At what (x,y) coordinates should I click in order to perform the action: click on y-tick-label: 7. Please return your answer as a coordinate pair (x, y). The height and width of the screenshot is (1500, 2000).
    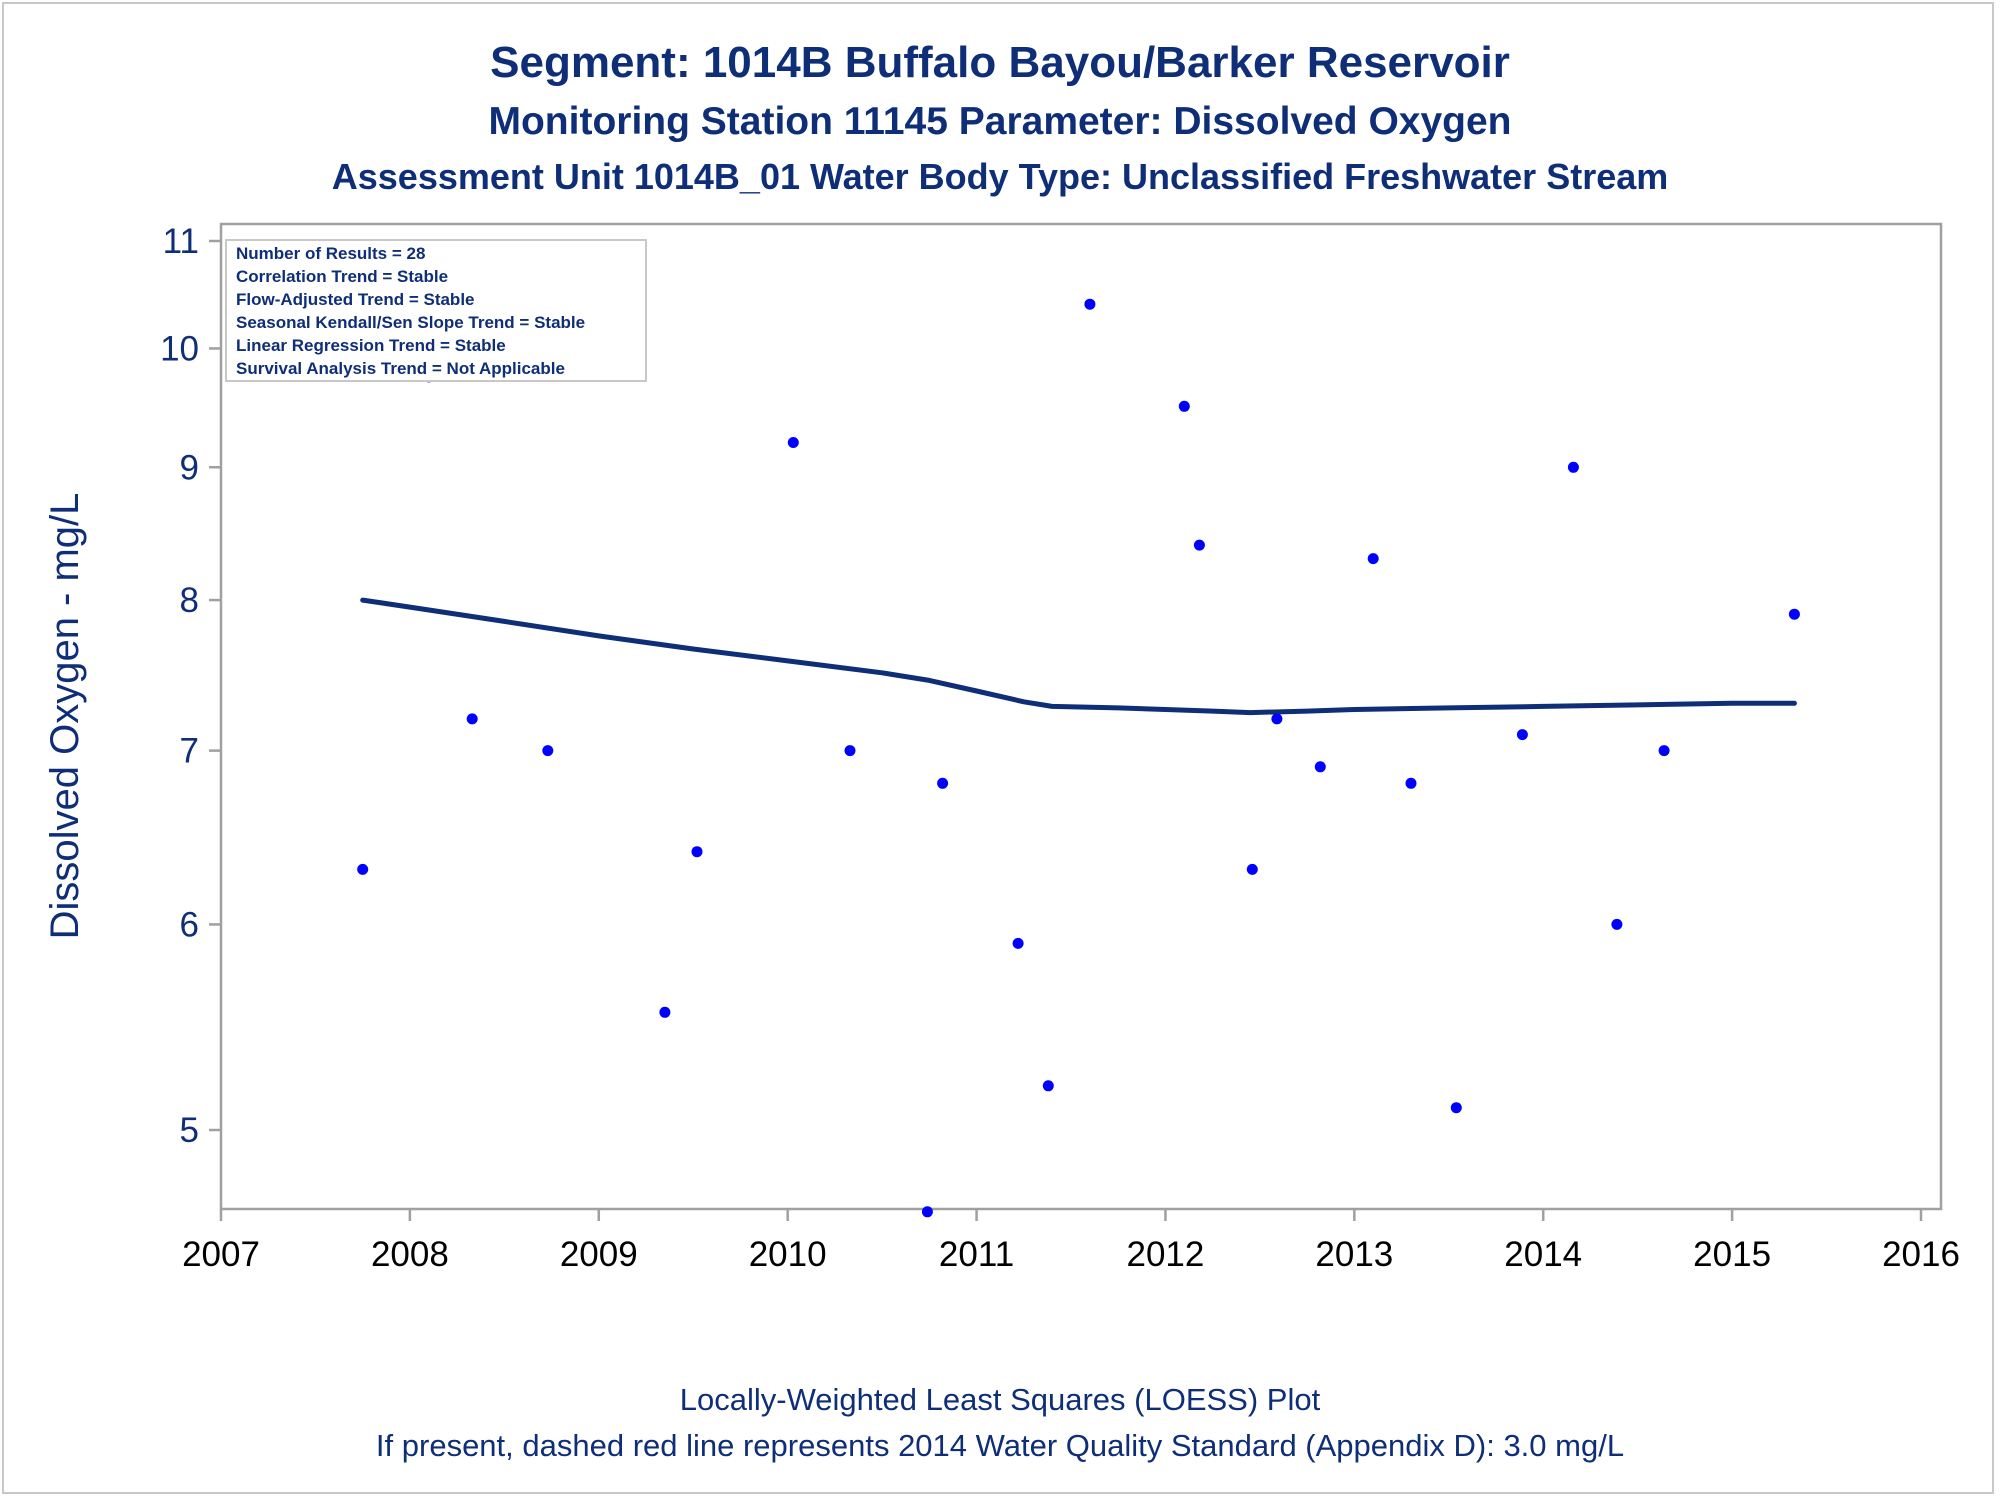
    Looking at the image, I should click on (189, 751).